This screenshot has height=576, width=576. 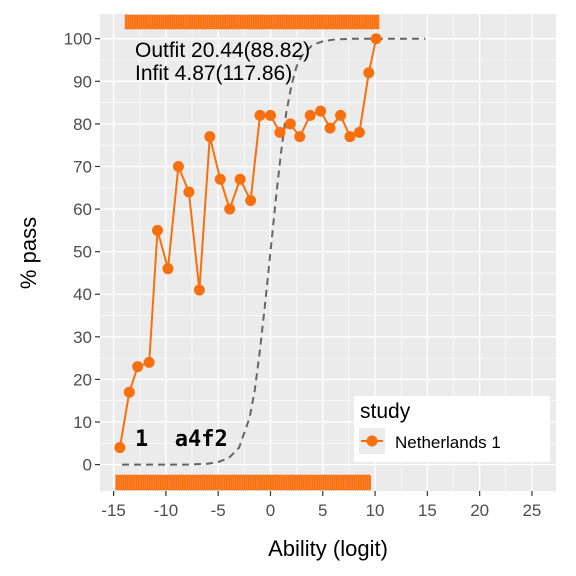 I want to click on x-tick-label: 0, so click(x=270, y=510).